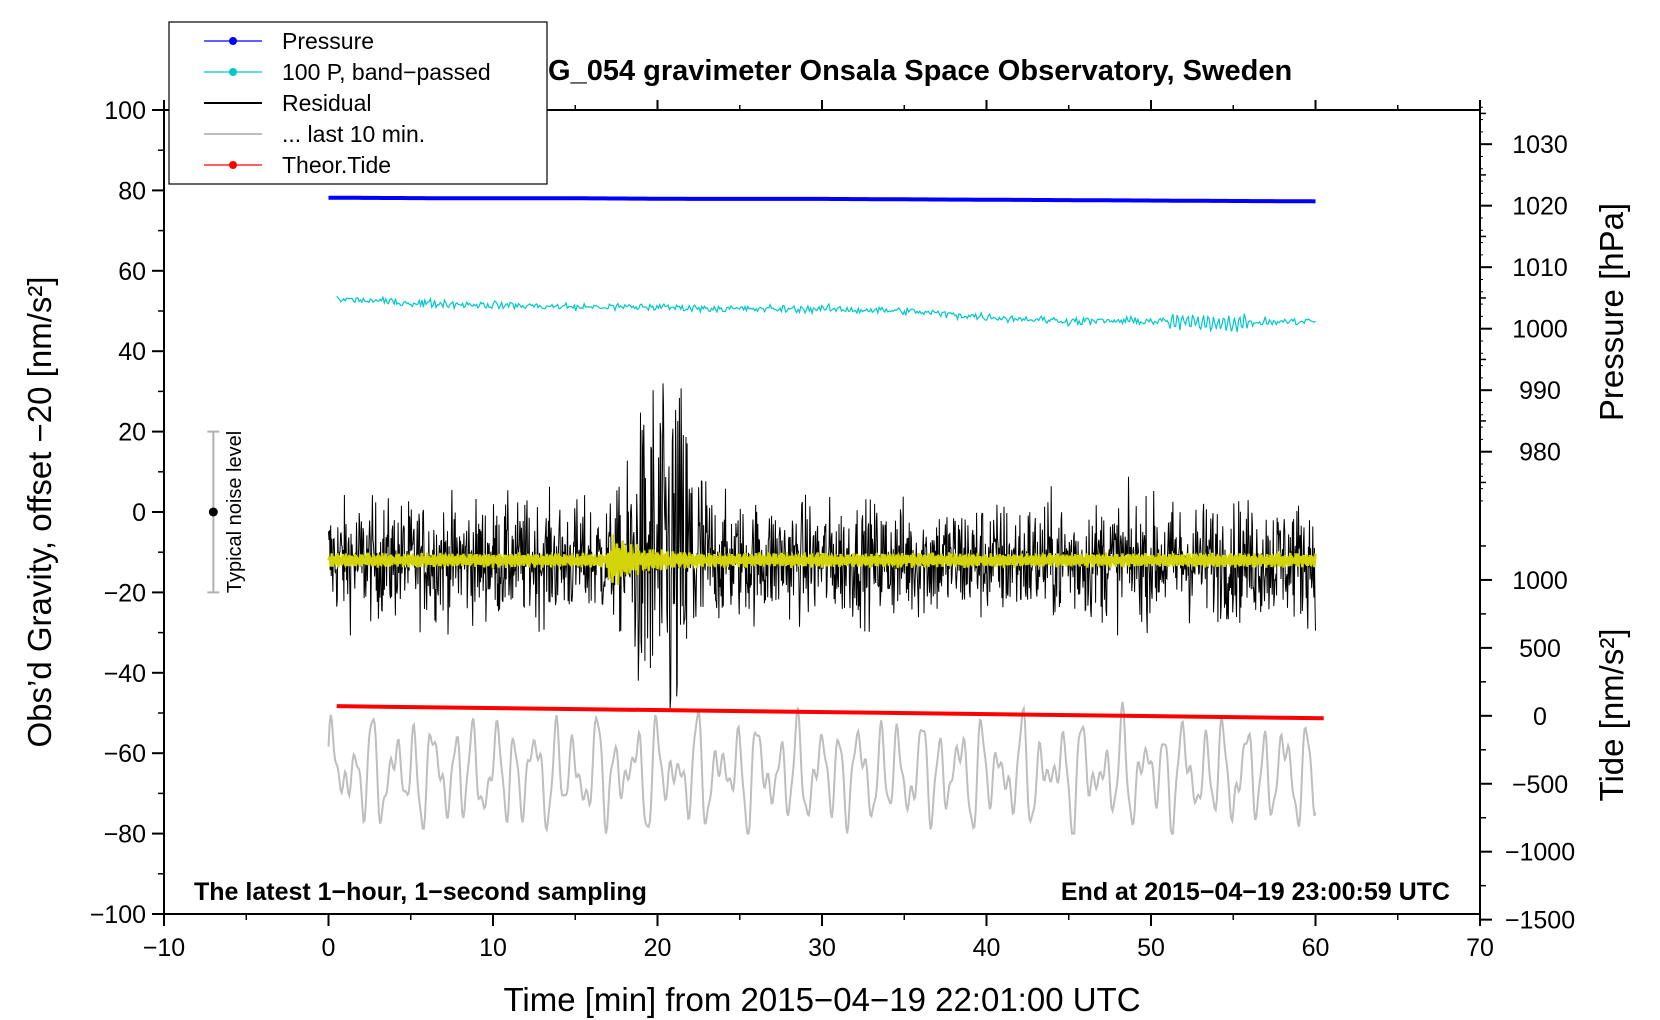 This screenshot has width=1660, height=1020. I want to click on y-tick-label: 80, so click(132, 191).